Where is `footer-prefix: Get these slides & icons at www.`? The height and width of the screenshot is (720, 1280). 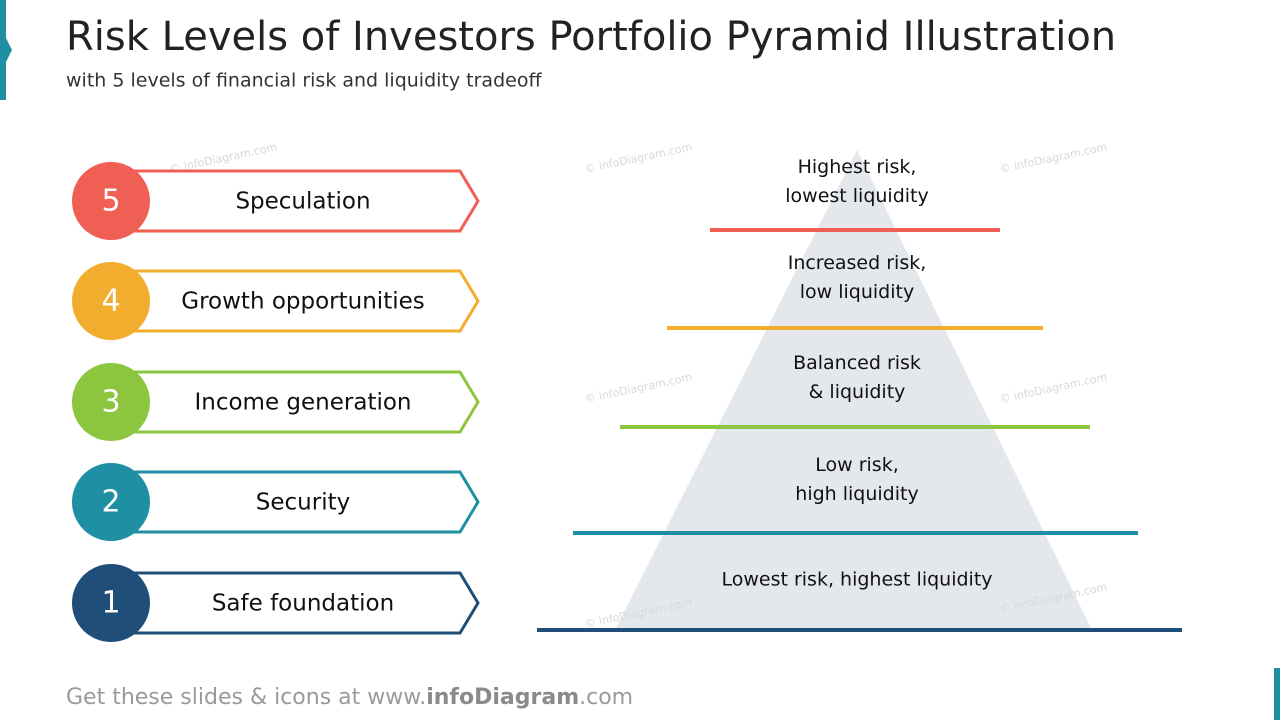 footer-prefix: Get these slides & icons at www. is located at coordinates (246, 697).